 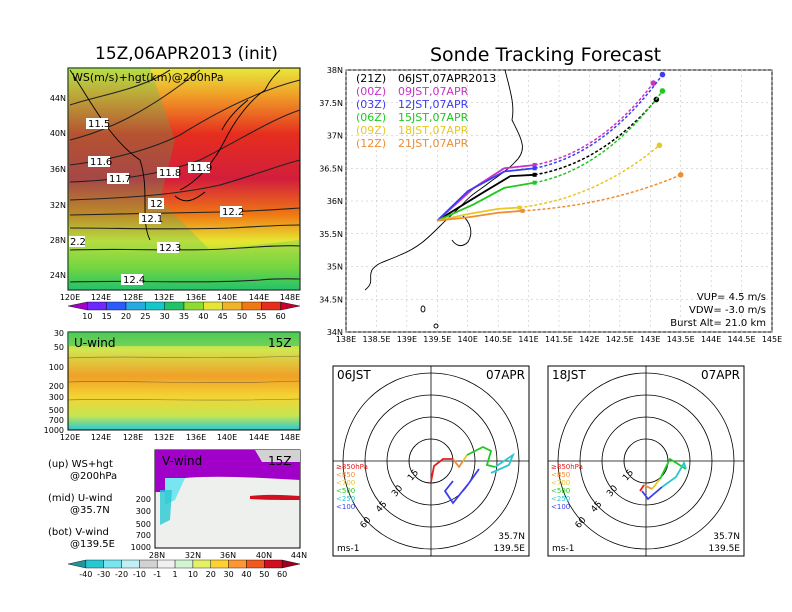 What do you see at coordinates (193, 574) in the screenshot?
I see `colorbar-tick: 10` at bounding box center [193, 574].